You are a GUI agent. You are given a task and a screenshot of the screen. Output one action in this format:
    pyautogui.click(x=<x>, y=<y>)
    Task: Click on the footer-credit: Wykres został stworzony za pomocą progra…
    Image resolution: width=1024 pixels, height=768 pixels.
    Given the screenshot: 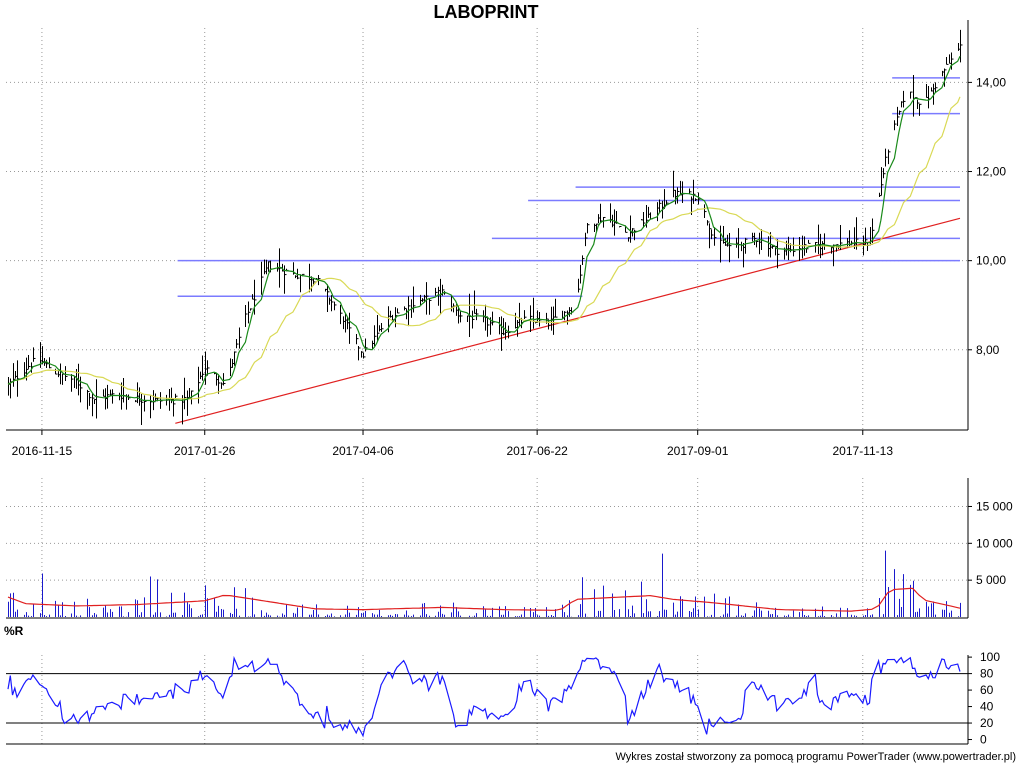 What is the action you would take?
    pyautogui.click(x=815, y=757)
    